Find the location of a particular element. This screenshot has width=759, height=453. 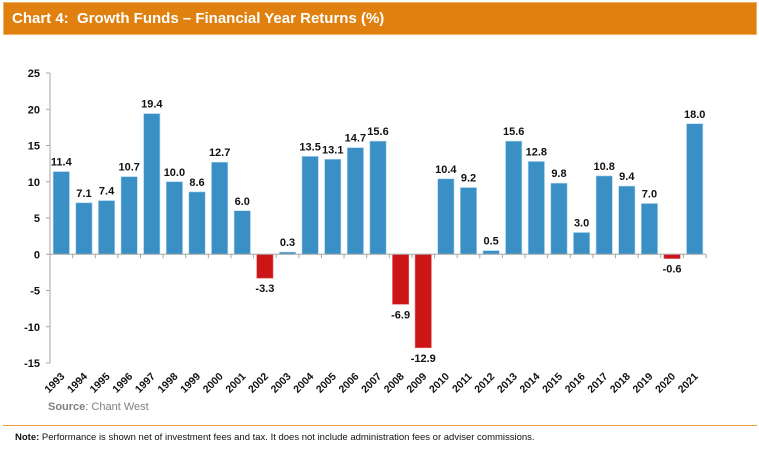

data-label: 9.8 is located at coordinates (558, 174).